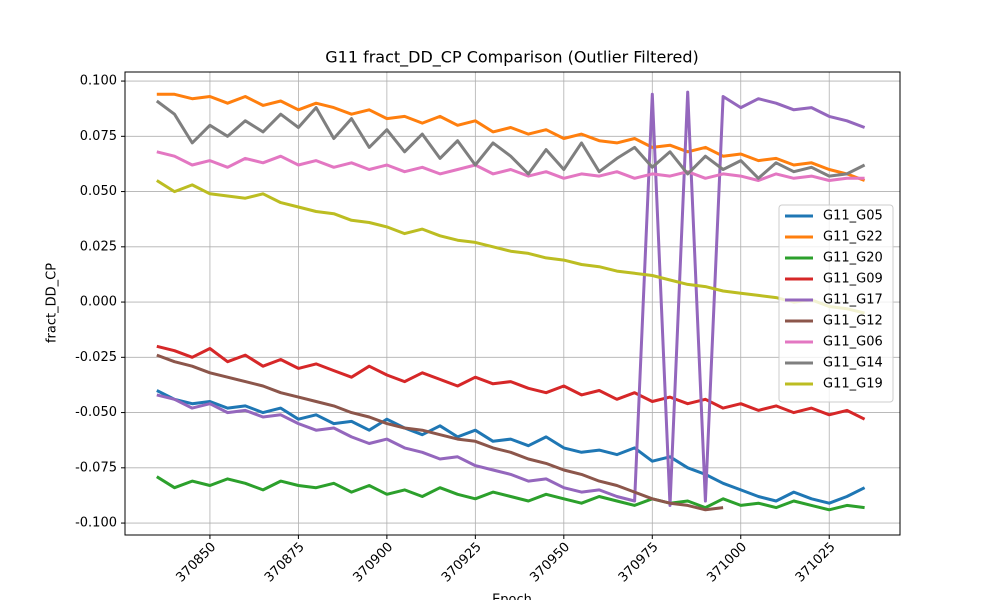 This screenshot has height=600, width=1000. I want to click on y-tick-label: -0.050, so click(96, 412).